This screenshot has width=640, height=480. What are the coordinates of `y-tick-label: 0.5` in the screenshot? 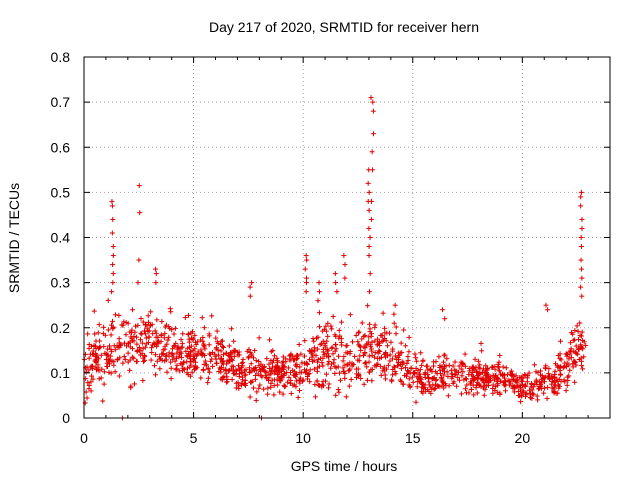 It's located at (61, 192).